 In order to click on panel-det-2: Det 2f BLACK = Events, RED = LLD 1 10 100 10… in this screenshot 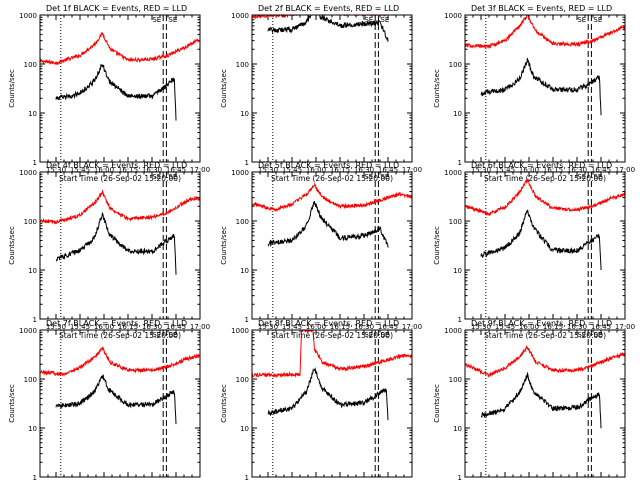, I will do `click(321, 93)`.